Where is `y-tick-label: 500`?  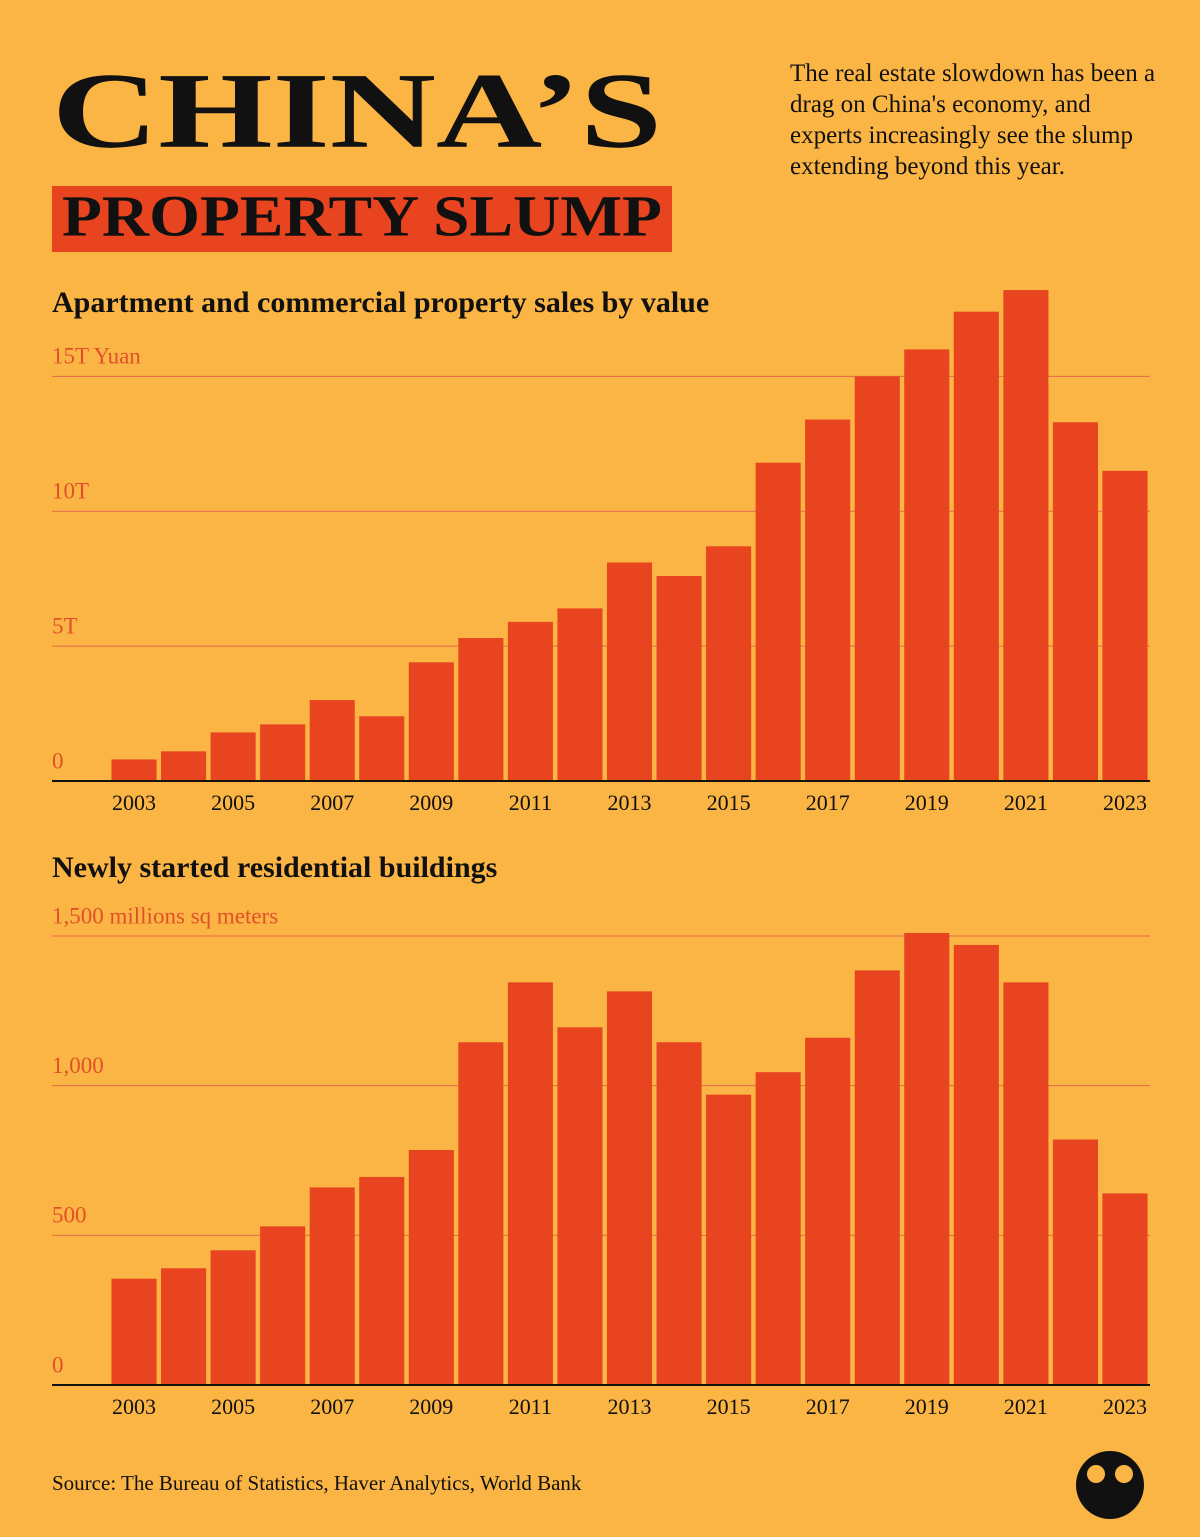 y-tick-label: 500 is located at coordinates (69, 1215).